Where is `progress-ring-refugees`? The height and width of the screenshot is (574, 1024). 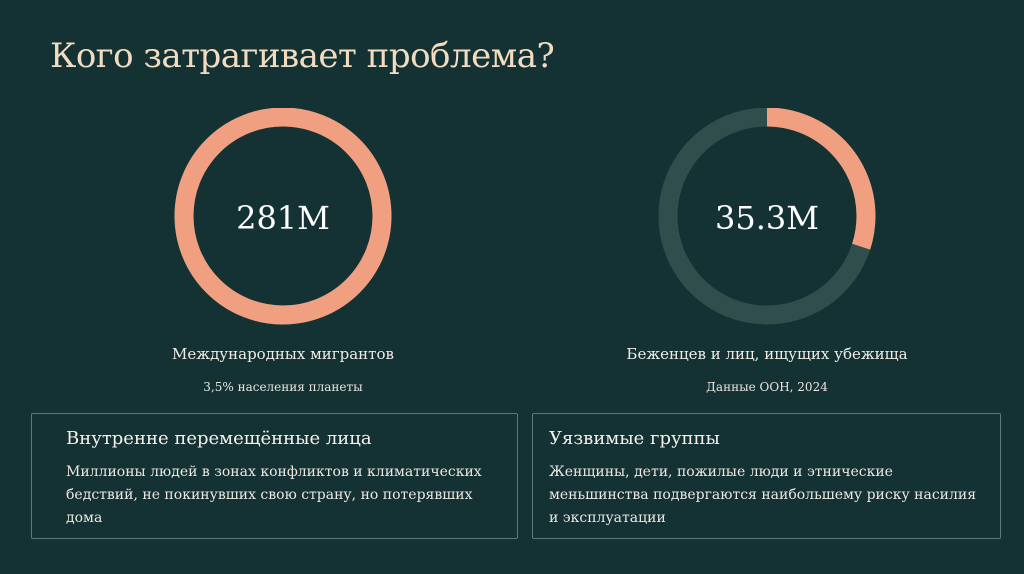 progress-ring-refugees is located at coordinates (767, 216).